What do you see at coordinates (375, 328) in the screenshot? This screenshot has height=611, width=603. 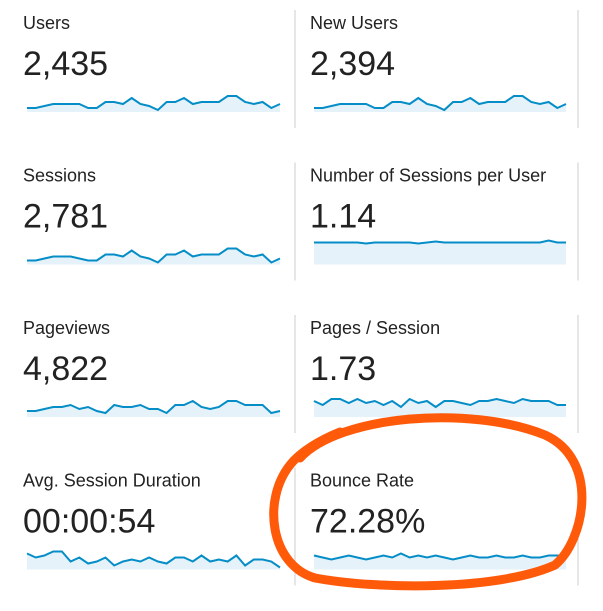 I see `metric-label: Pages / Session` at bounding box center [375, 328].